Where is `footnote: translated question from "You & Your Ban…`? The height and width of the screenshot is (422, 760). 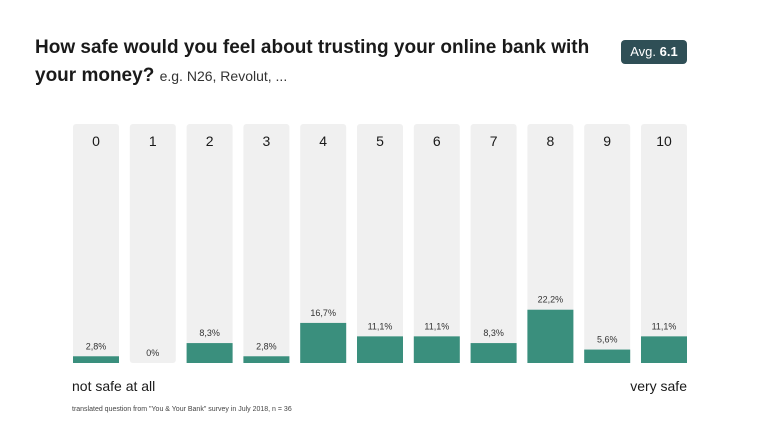
footnote: translated question from "You & Your Ban… is located at coordinates (182, 409).